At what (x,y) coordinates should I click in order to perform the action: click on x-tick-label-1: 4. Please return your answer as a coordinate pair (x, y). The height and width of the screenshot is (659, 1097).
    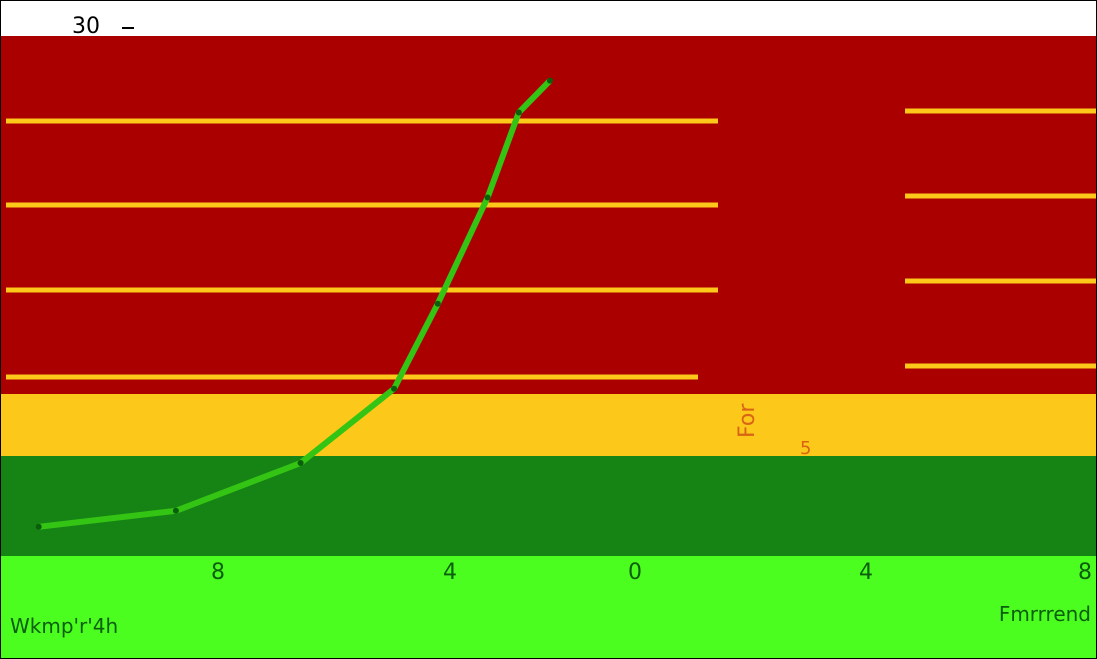
    Looking at the image, I should click on (450, 572).